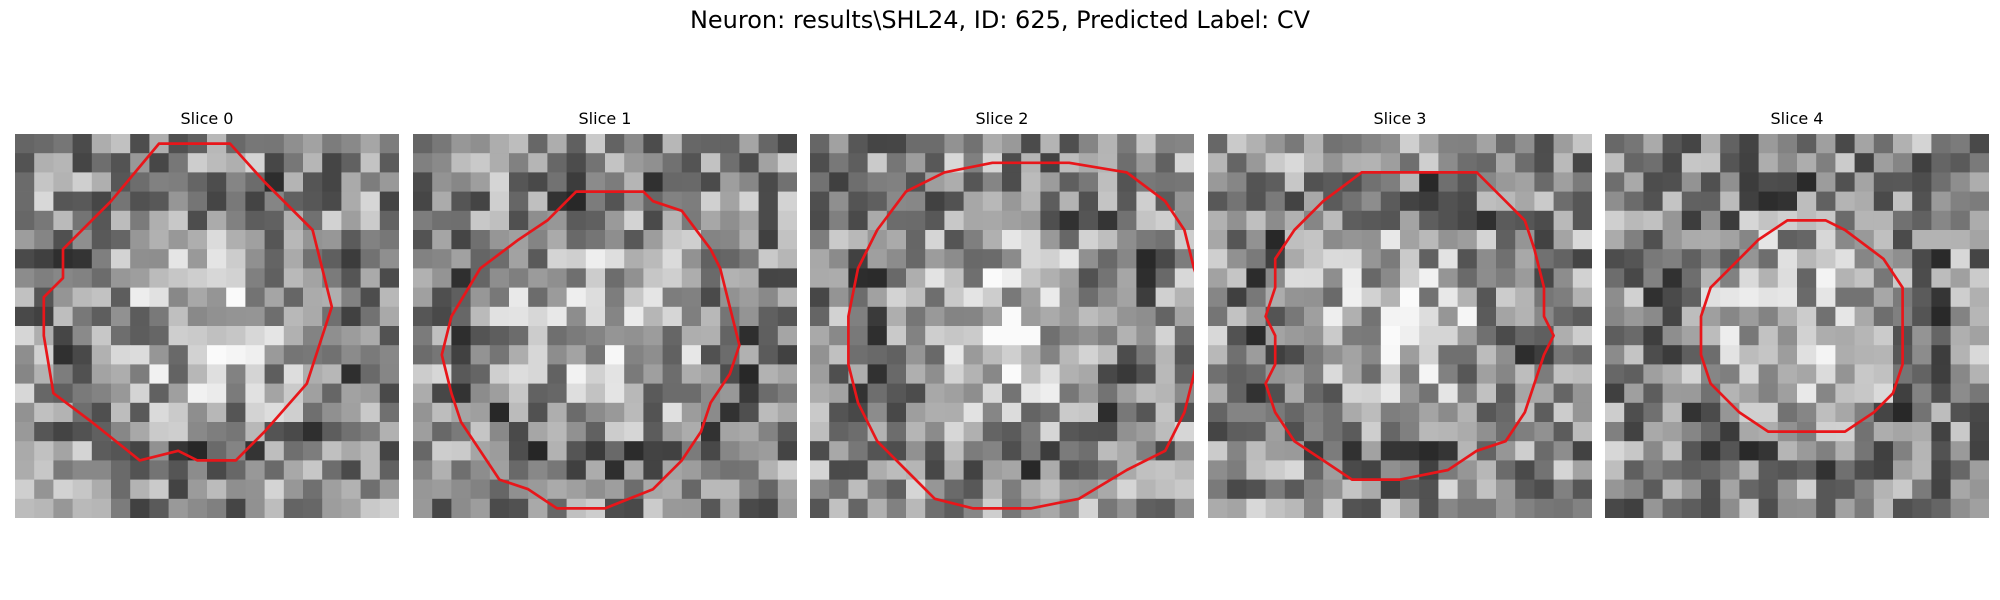 Image resolution: width=2000 pixels, height=600 pixels. Describe the element at coordinates (1002, 118) in the screenshot. I see `slice-title: Slice 2` at that location.